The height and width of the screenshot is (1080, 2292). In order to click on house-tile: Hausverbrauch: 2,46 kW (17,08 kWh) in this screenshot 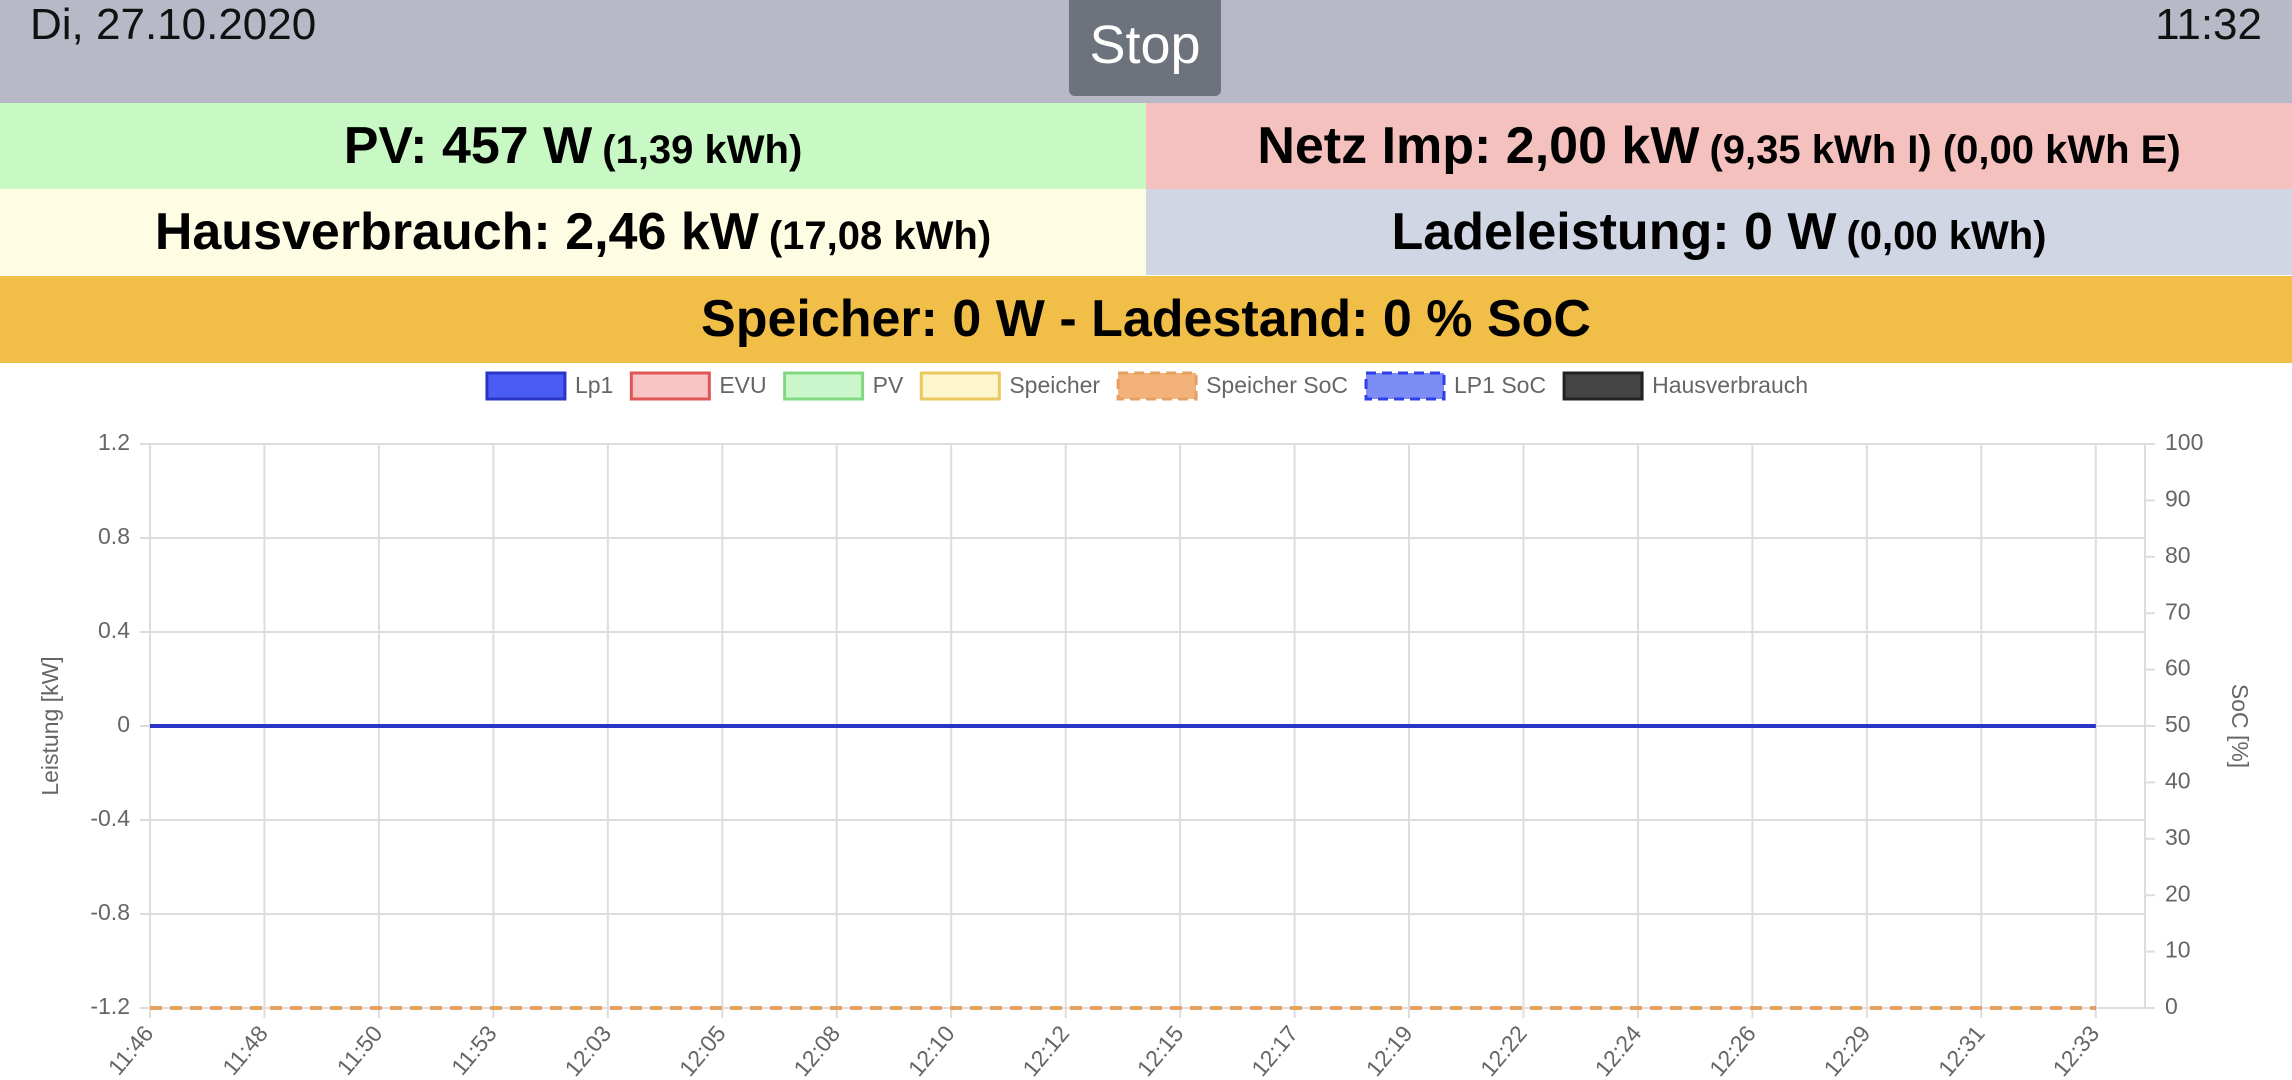, I will do `click(573, 232)`.